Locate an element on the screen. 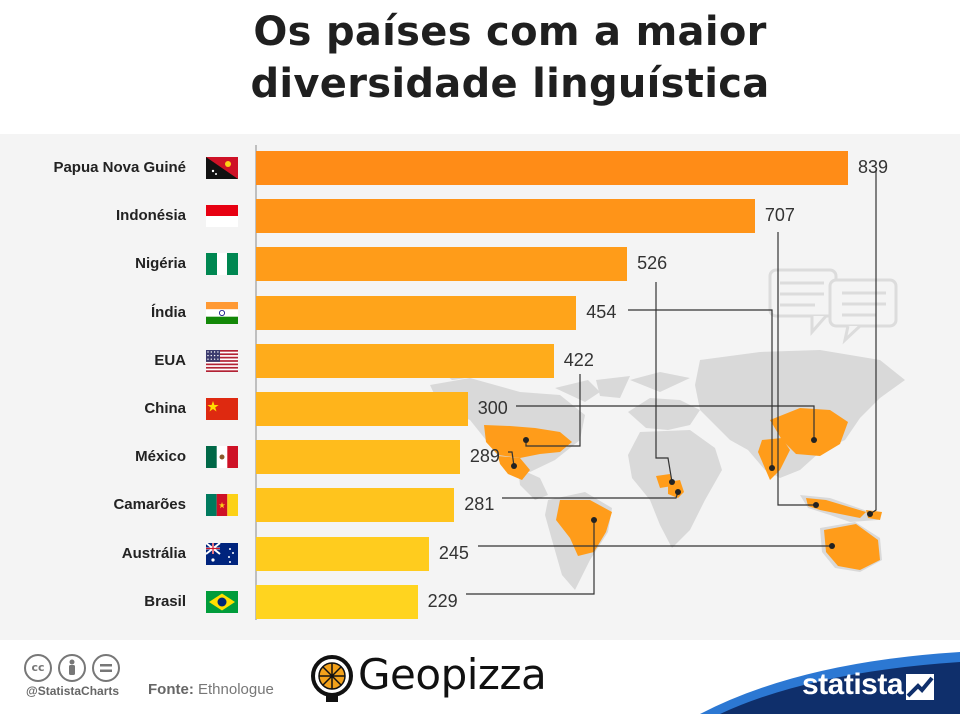 This screenshot has height=714, width=960. leader-line-india is located at coordinates (700, 388).